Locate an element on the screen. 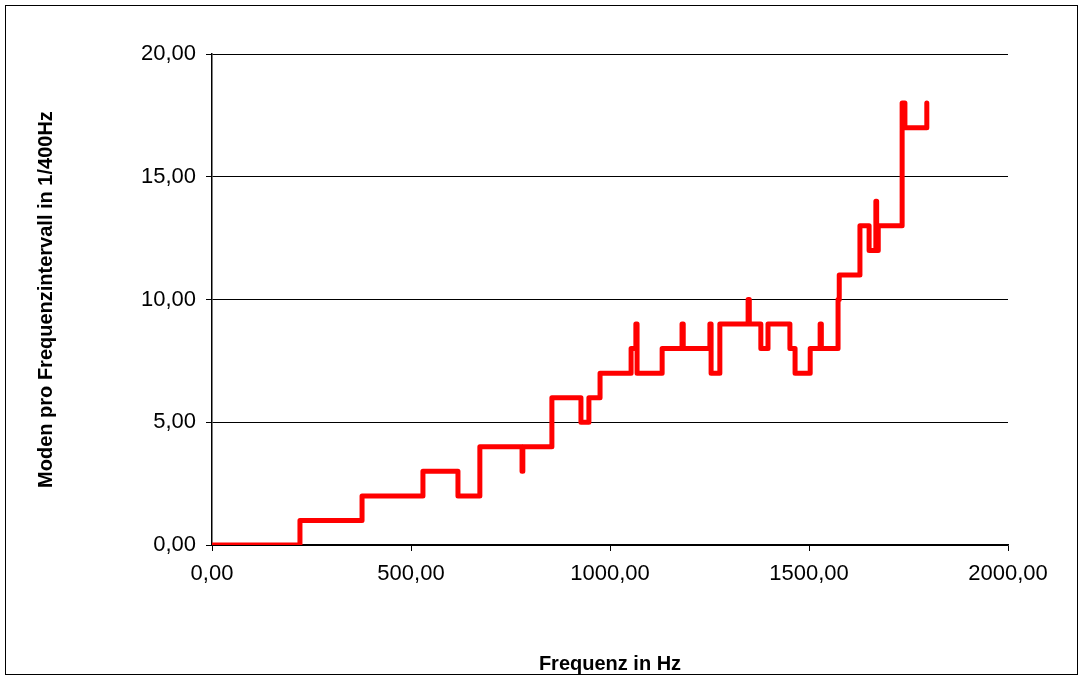 The width and height of the screenshot is (1085, 680). y-axis-title: Moden pro Frequenzintervall in 1/400Hz is located at coordinates (44, 299).